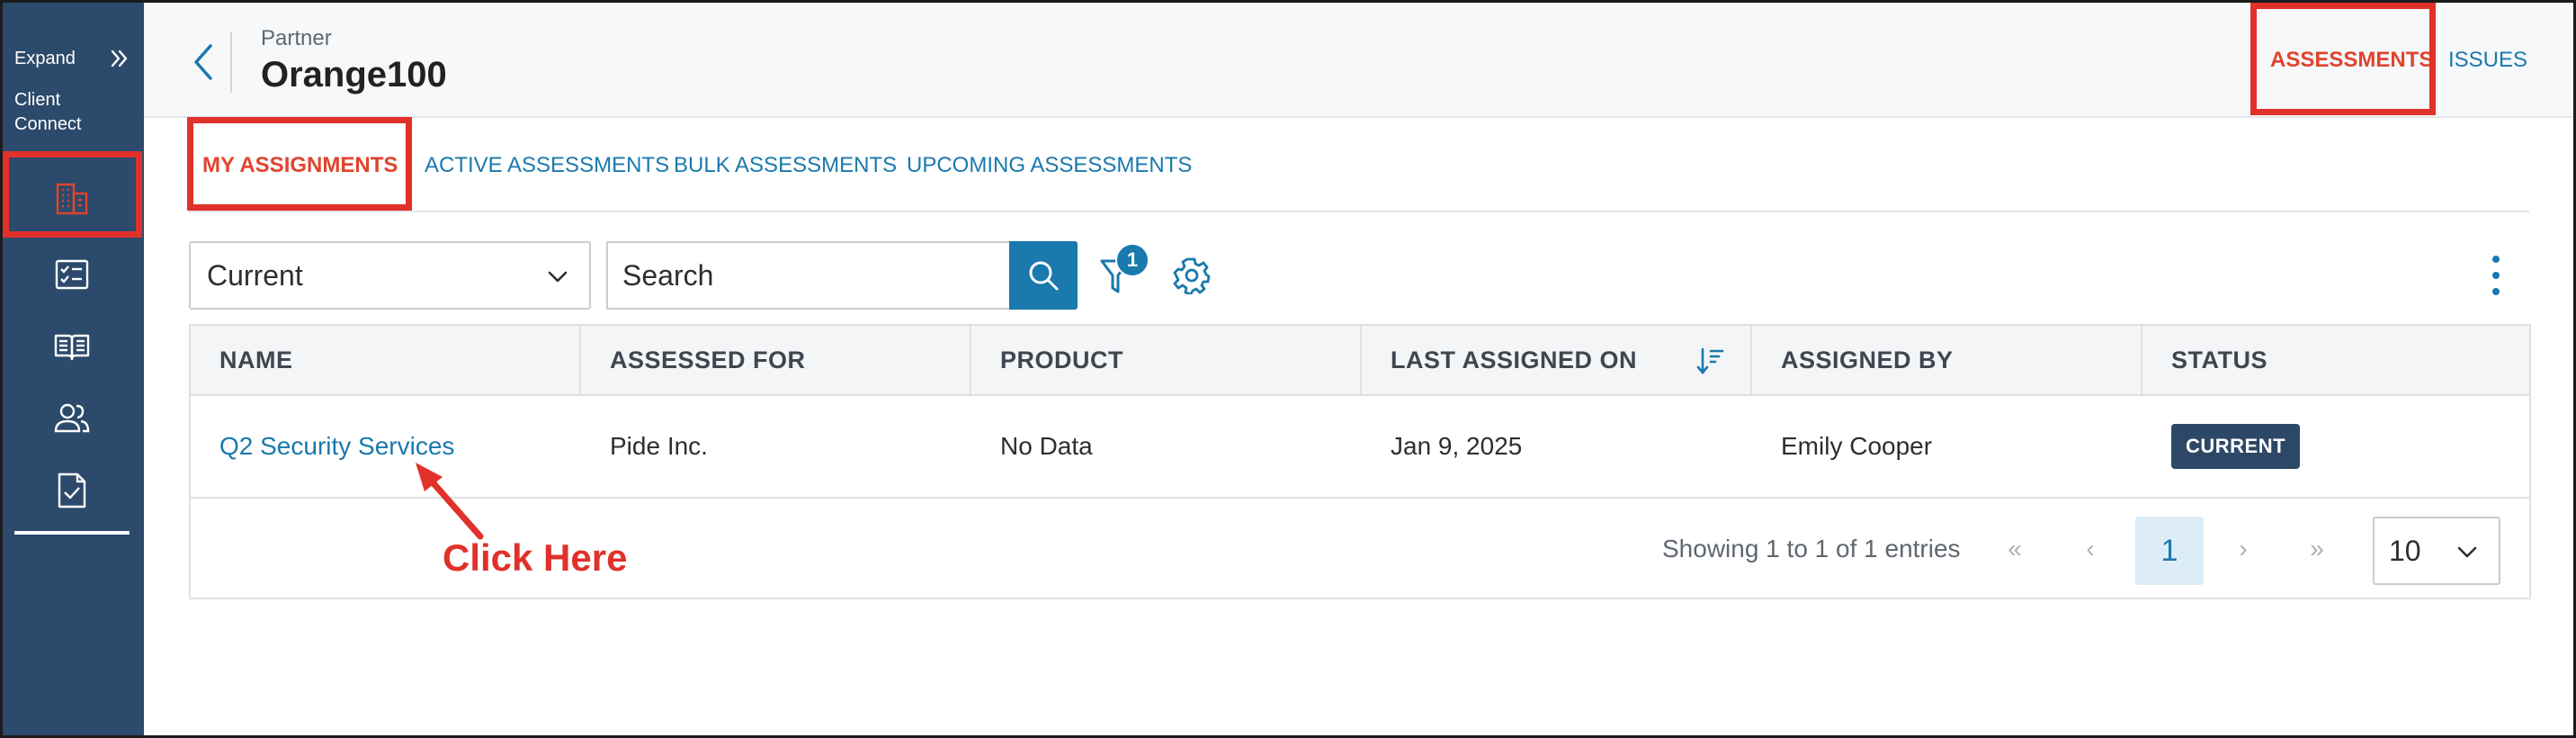 This screenshot has width=2576, height=738. I want to click on annotation-arrow-icon, so click(450, 502).